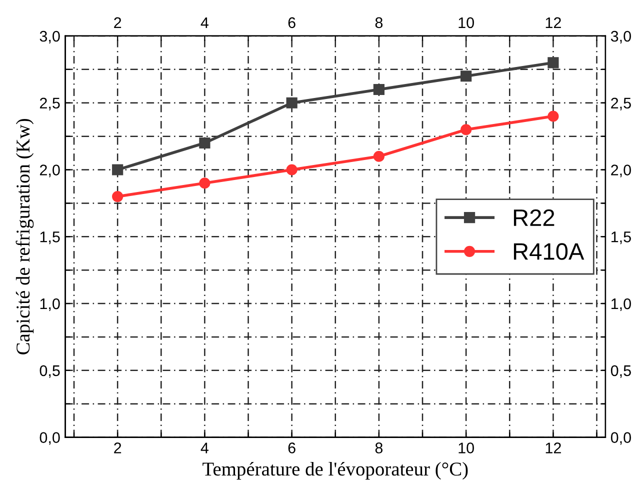  Describe the element at coordinates (379, 22) in the screenshot. I see `x2-tick-label: 8` at that location.